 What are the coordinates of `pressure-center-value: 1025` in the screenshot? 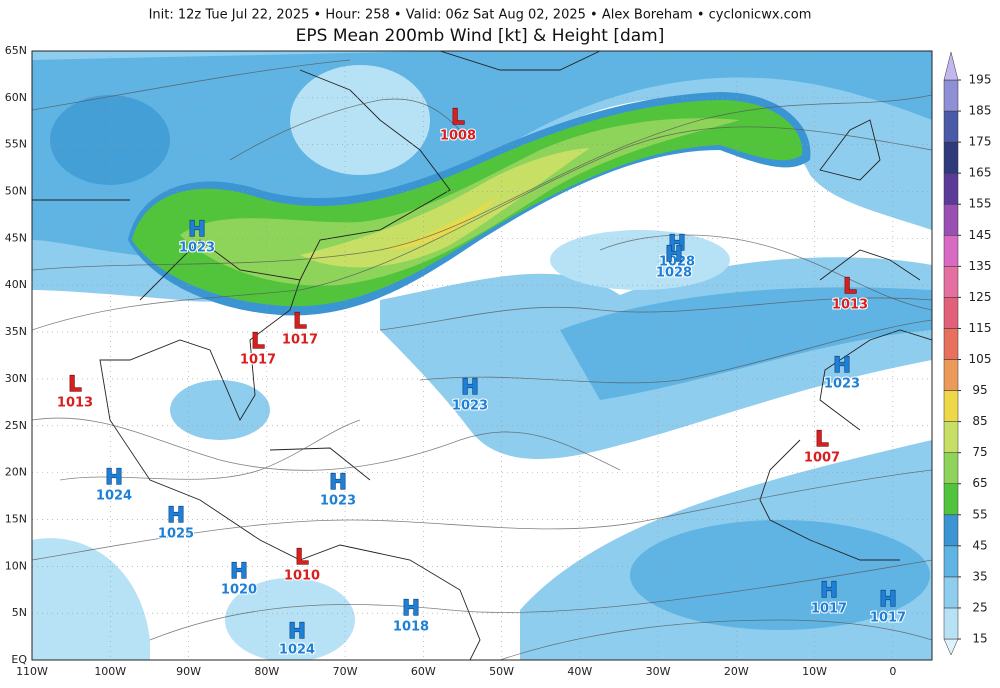 It's located at (176, 534).